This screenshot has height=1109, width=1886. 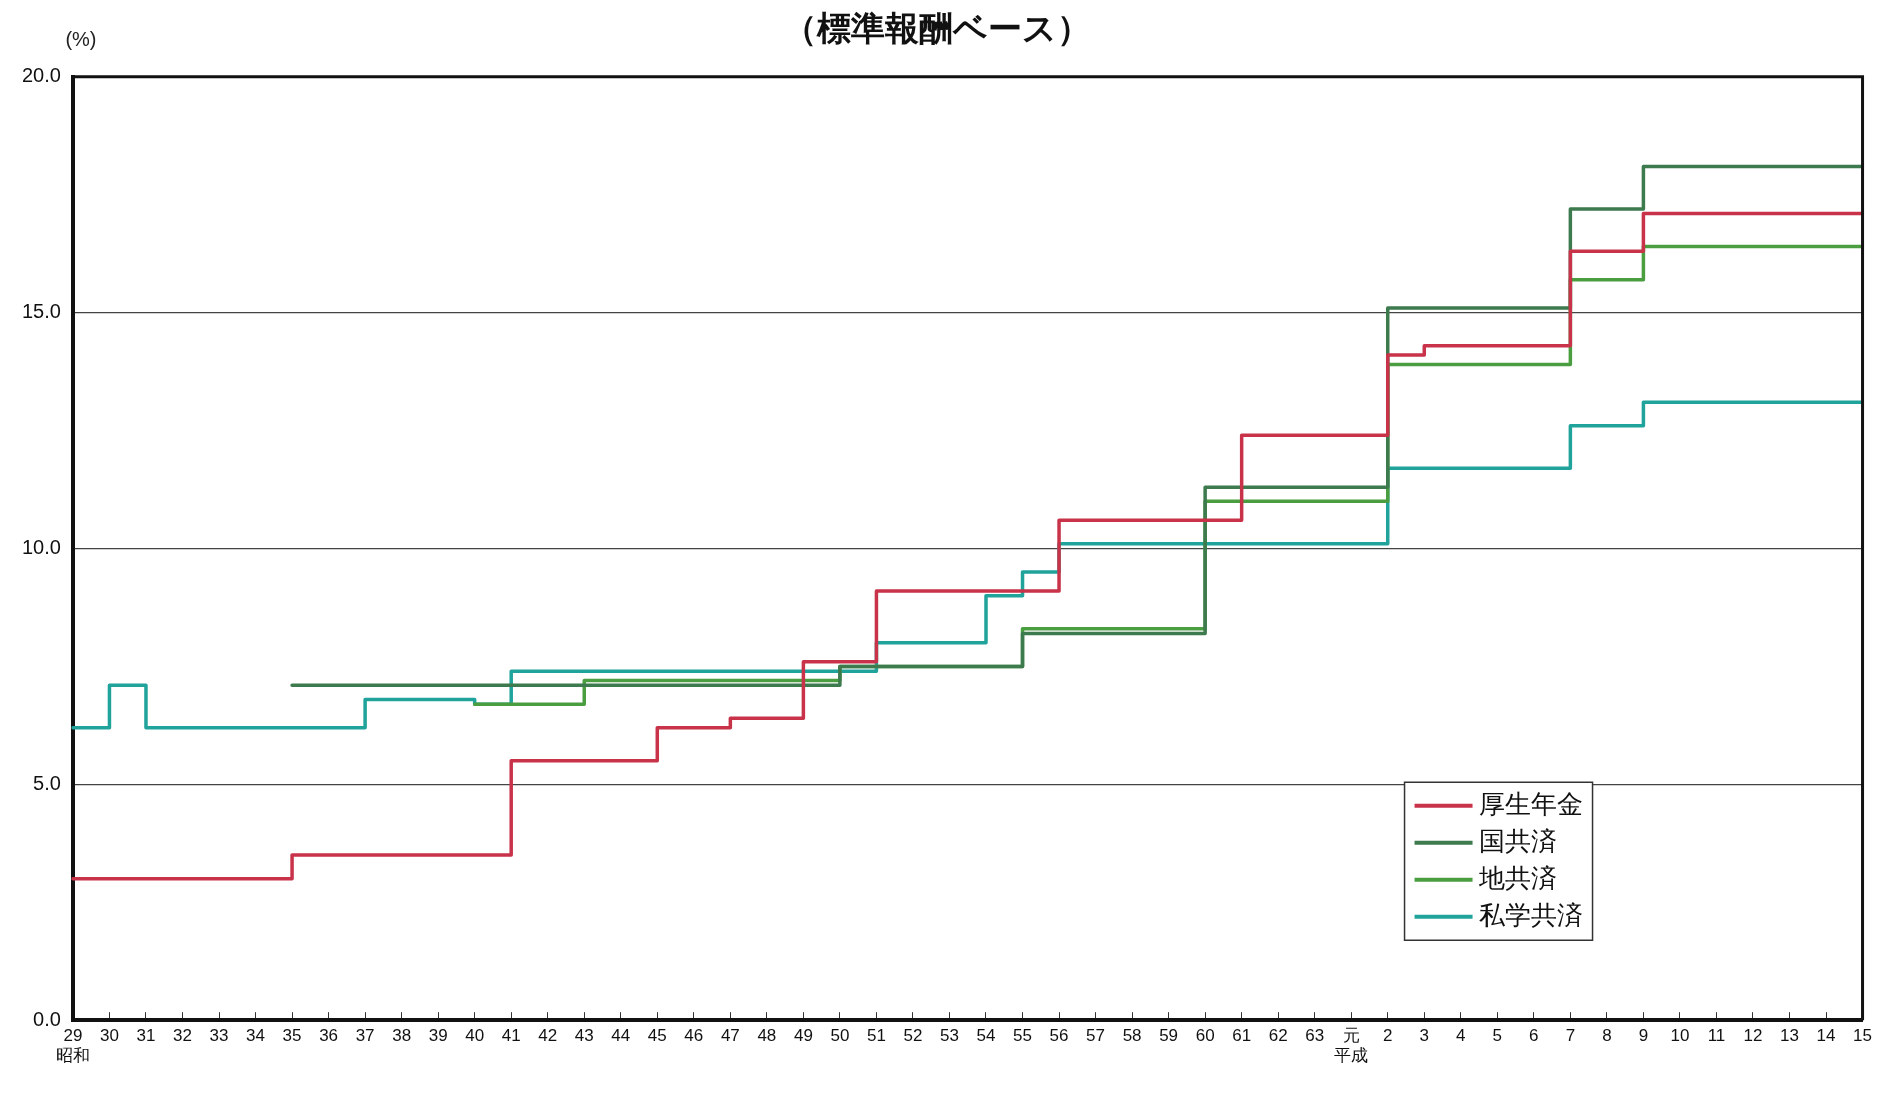 What do you see at coordinates (329, 1036) in the screenshot?
I see `x-tick-label: 36` at bounding box center [329, 1036].